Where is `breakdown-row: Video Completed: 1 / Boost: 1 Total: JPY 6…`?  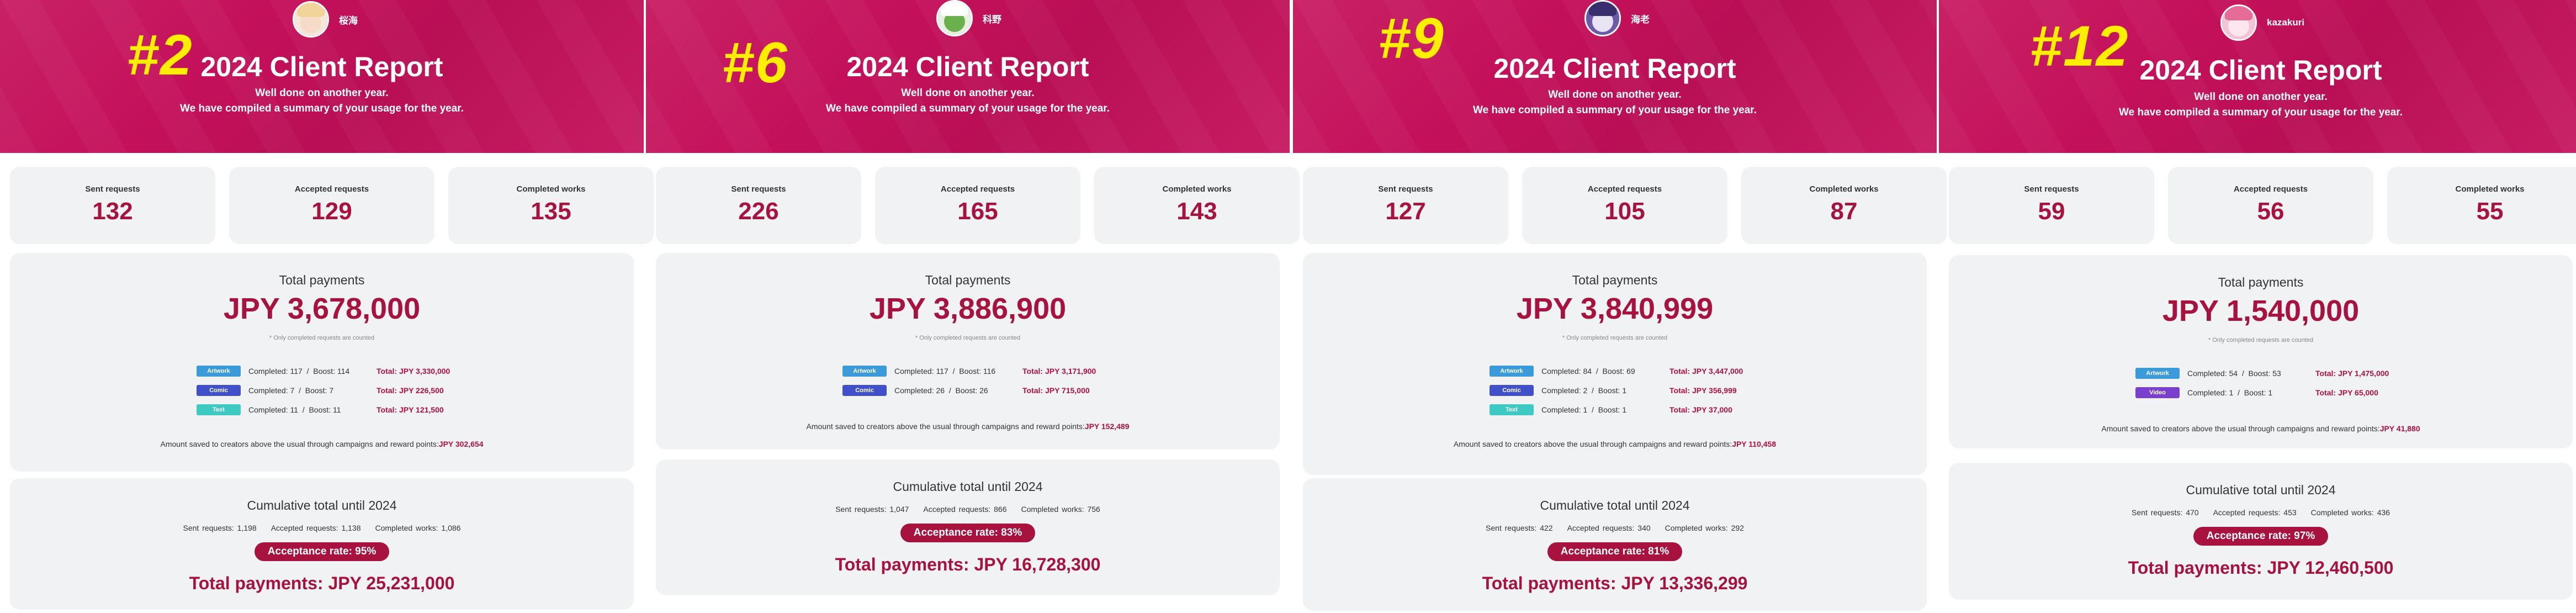 breakdown-row: Video Completed: 1 / Boost: 1 Total: JPY 6… is located at coordinates (2261, 393).